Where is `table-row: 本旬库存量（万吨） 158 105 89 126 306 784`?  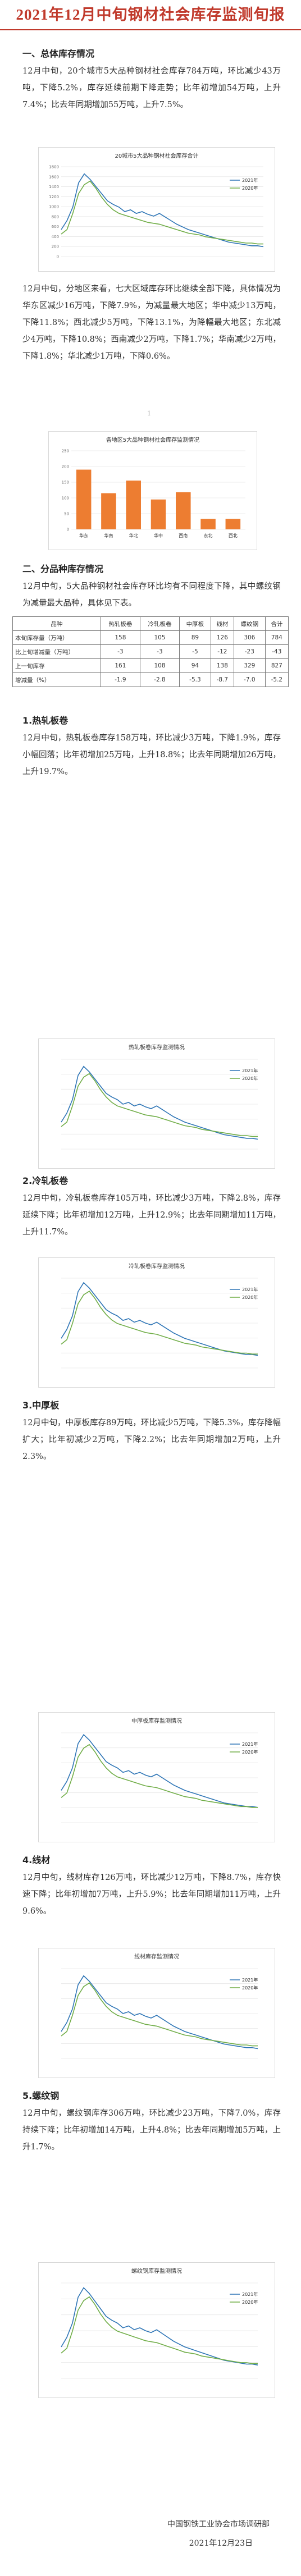
table-row: 本旬库存量（万吨） 158 105 89 126 306 784 is located at coordinates (150, 637).